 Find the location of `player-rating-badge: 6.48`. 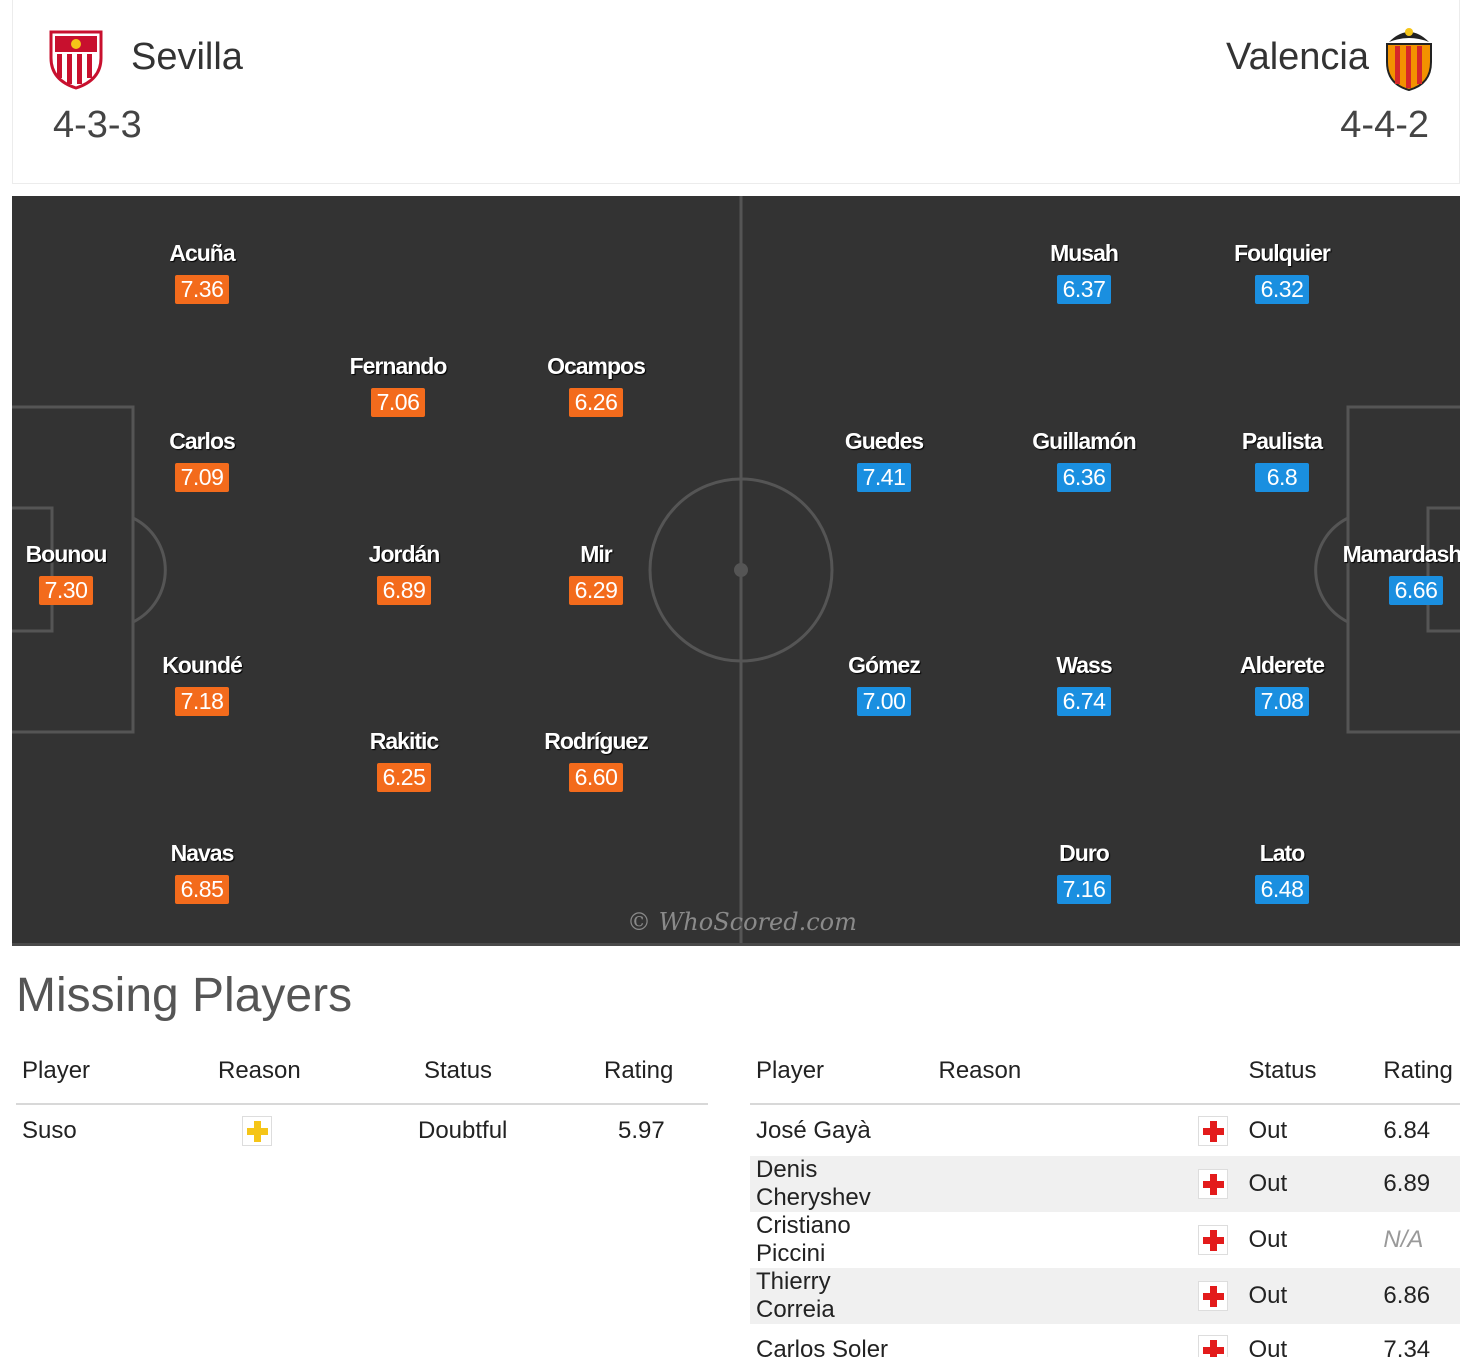

player-rating-badge: 6.48 is located at coordinates (1282, 889).